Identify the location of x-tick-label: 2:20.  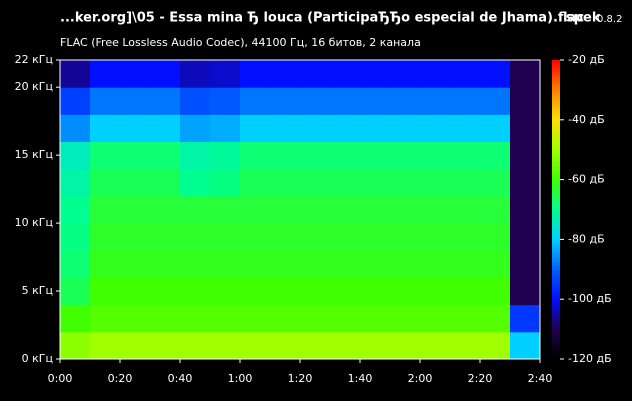
(480, 378).